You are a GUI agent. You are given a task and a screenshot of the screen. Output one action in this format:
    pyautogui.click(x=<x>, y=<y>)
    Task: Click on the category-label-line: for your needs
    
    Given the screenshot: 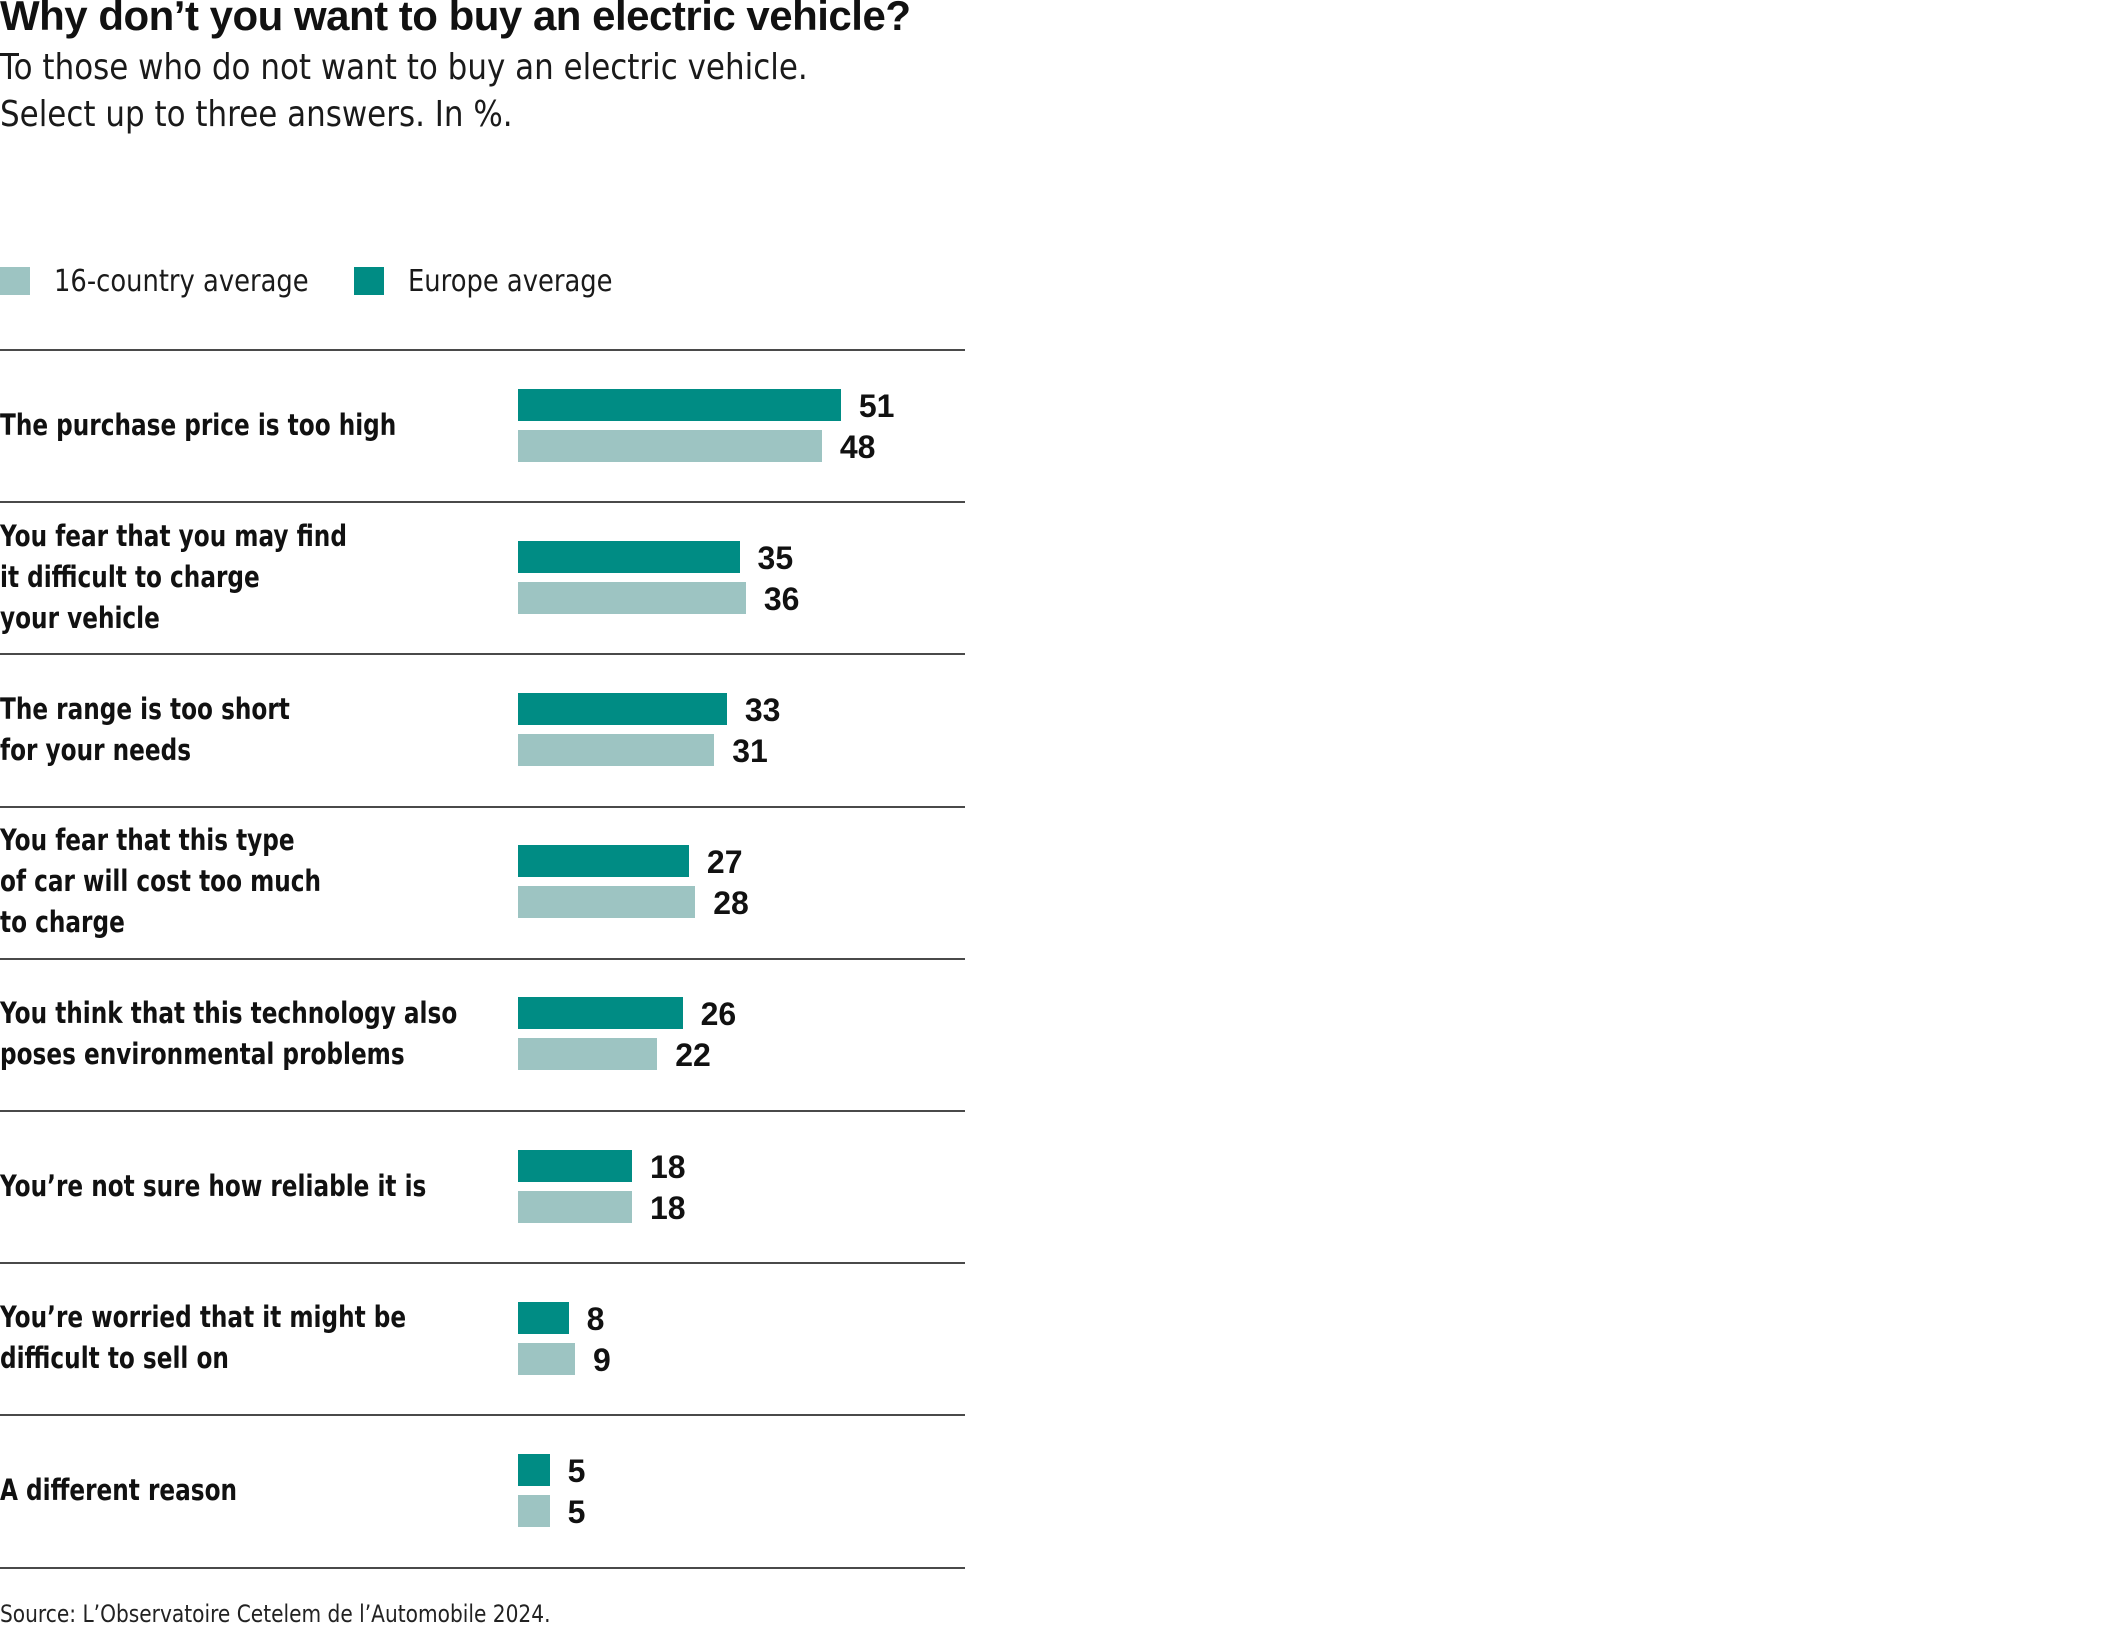 What is the action you would take?
    pyautogui.click(x=96, y=749)
    